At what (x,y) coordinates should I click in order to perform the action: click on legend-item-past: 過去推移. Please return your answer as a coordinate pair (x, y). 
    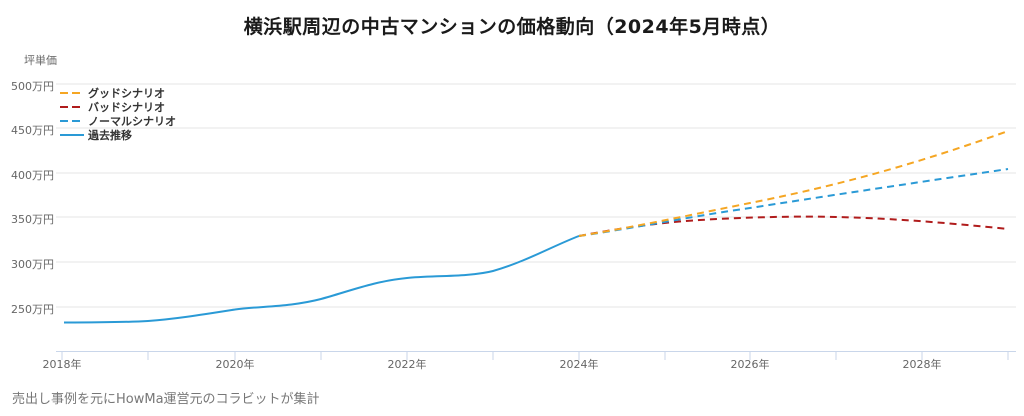
    Looking at the image, I should click on (118, 135).